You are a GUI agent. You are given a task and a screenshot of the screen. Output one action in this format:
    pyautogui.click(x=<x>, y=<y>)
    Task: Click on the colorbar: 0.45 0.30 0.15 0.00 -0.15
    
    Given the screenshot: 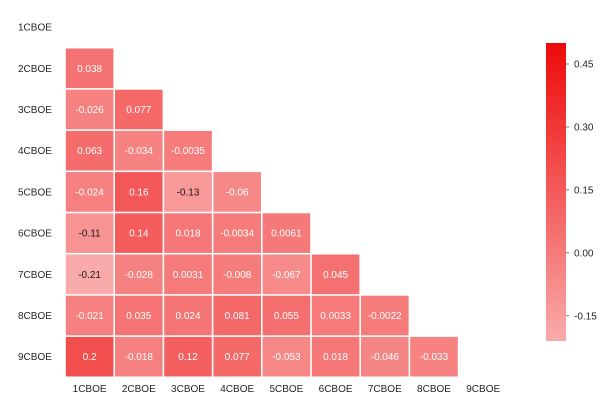 What is the action you would take?
    pyautogui.click(x=571, y=192)
    